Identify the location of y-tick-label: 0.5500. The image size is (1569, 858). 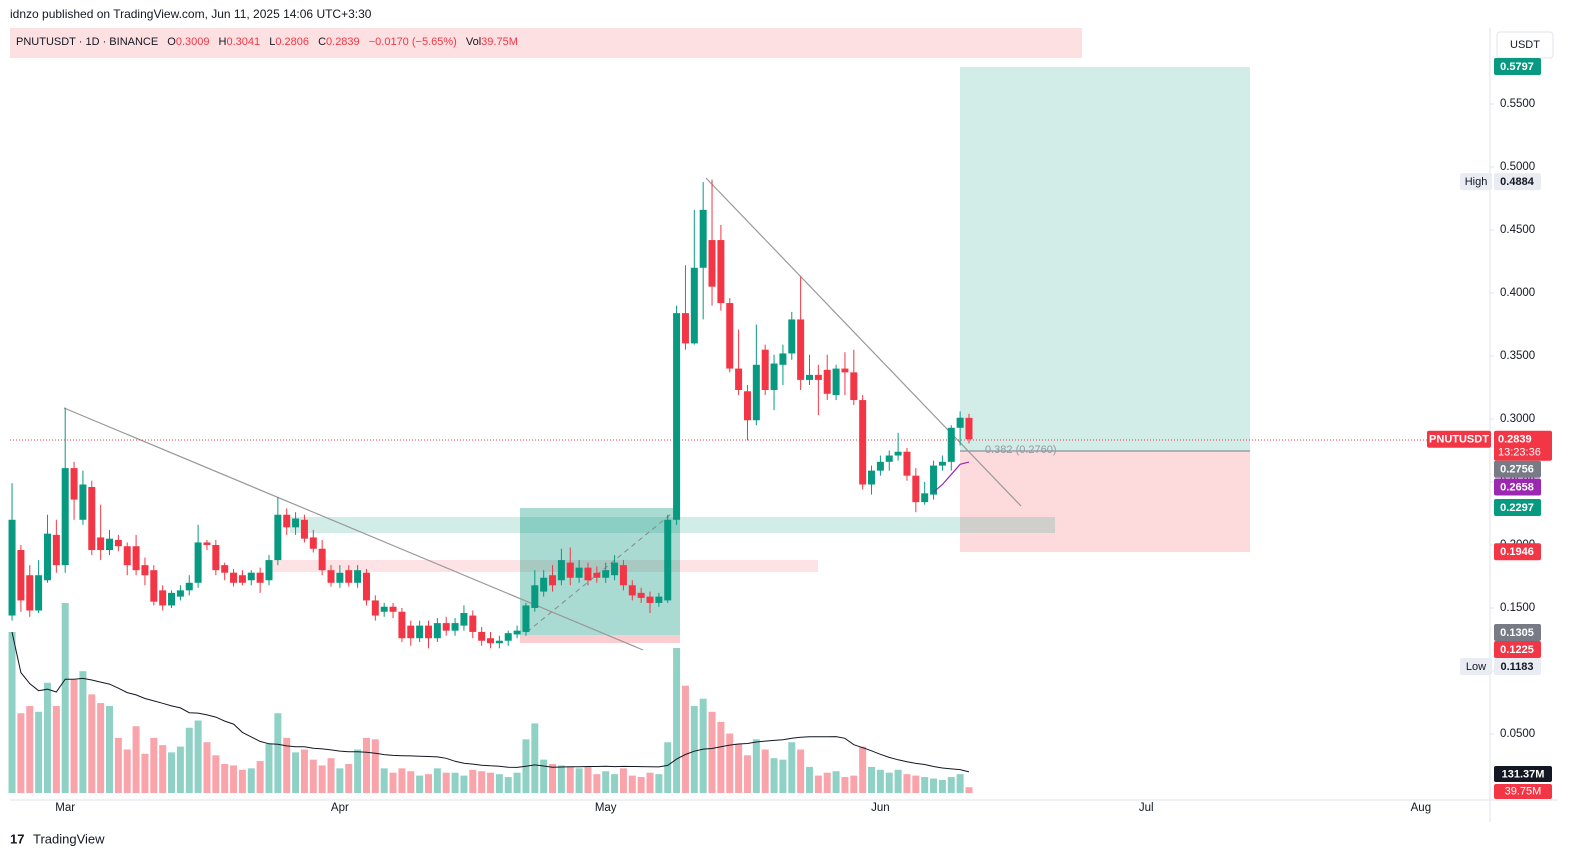
(1517, 104).